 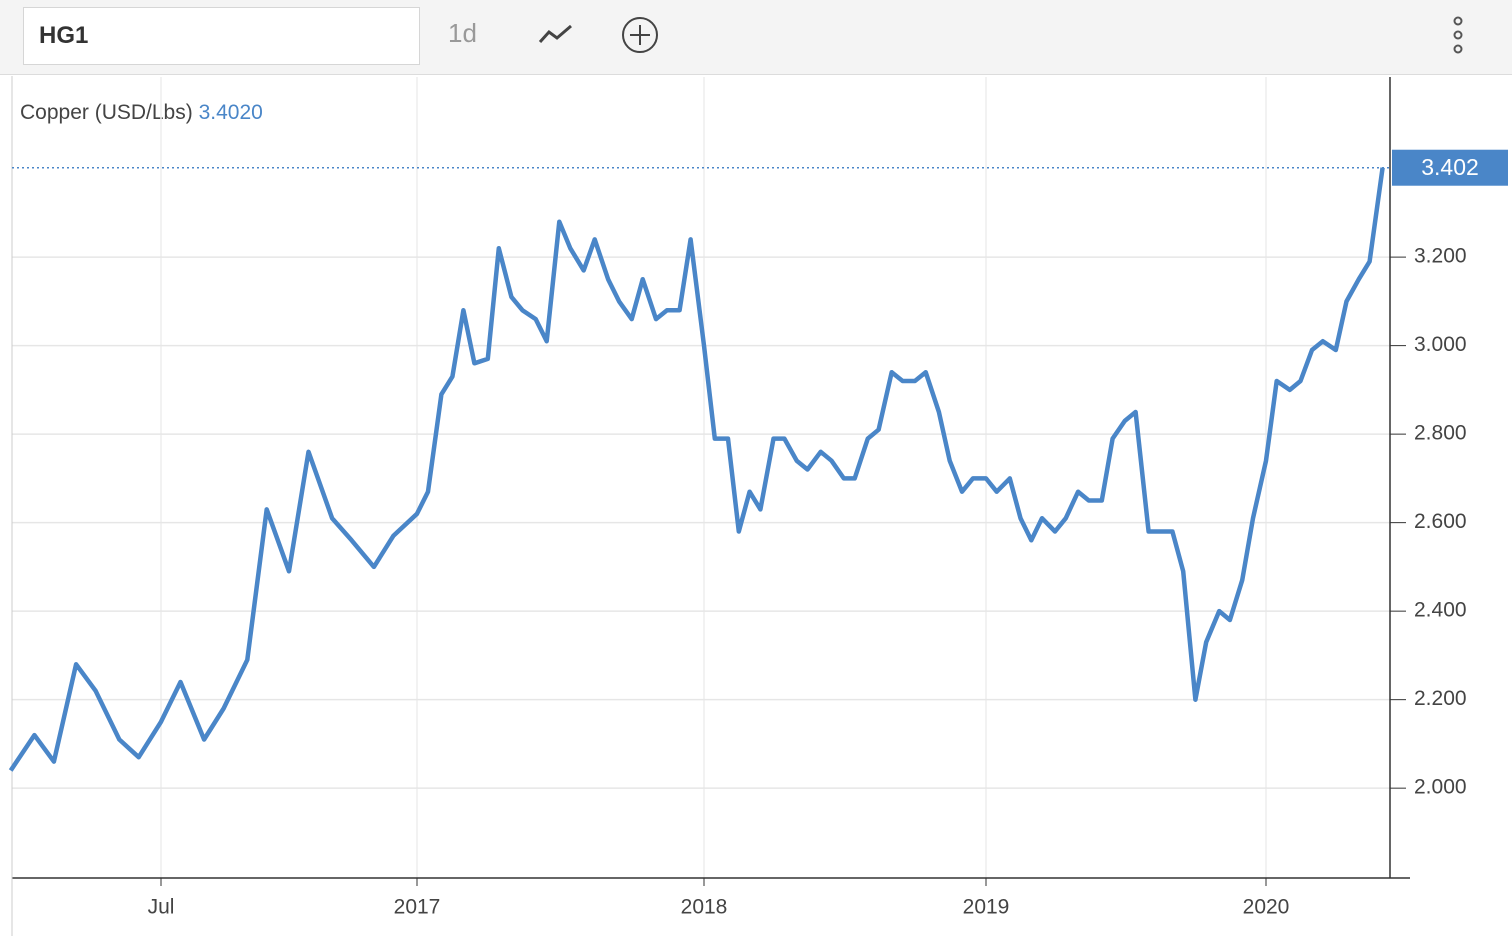 What do you see at coordinates (1440, 344) in the screenshot?
I see `y-tick-label: 3.000` at bounding box center [1440, 344].